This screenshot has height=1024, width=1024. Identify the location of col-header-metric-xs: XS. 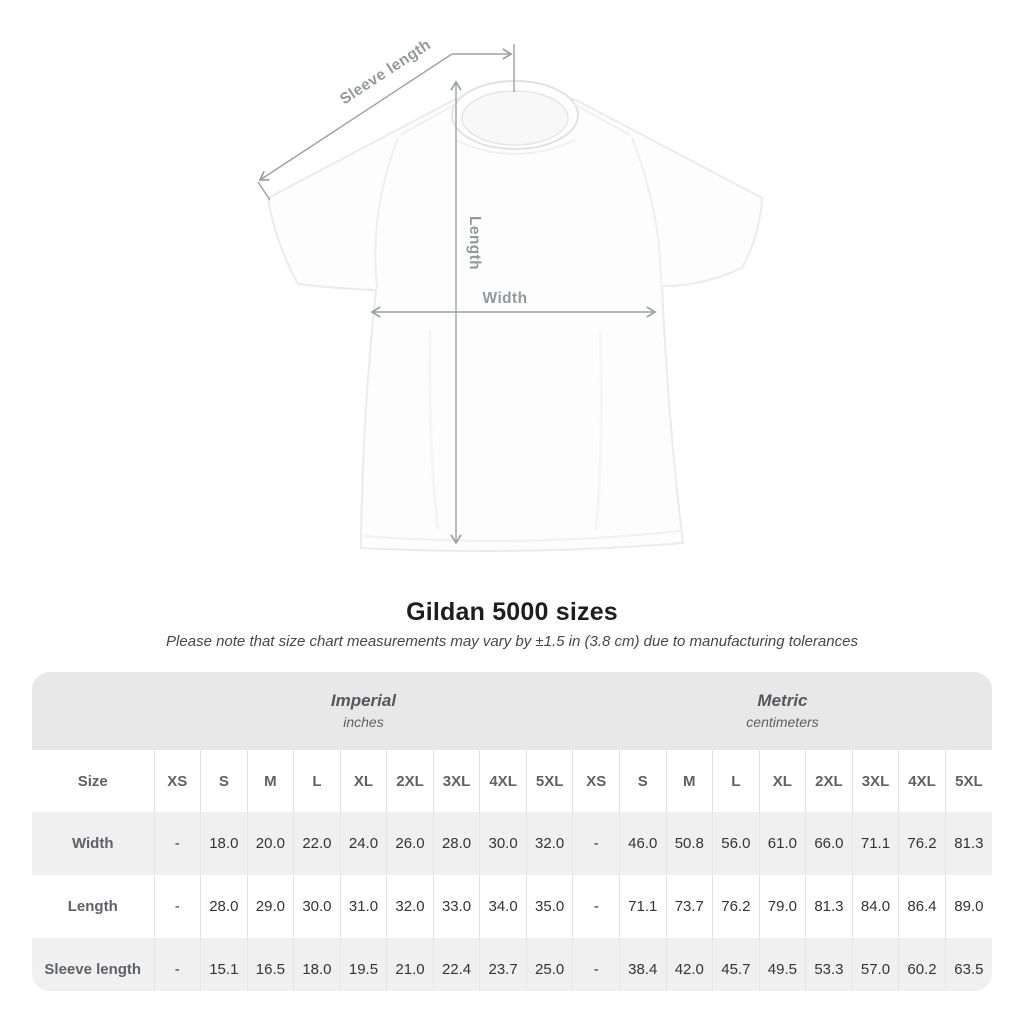
(596, 781).